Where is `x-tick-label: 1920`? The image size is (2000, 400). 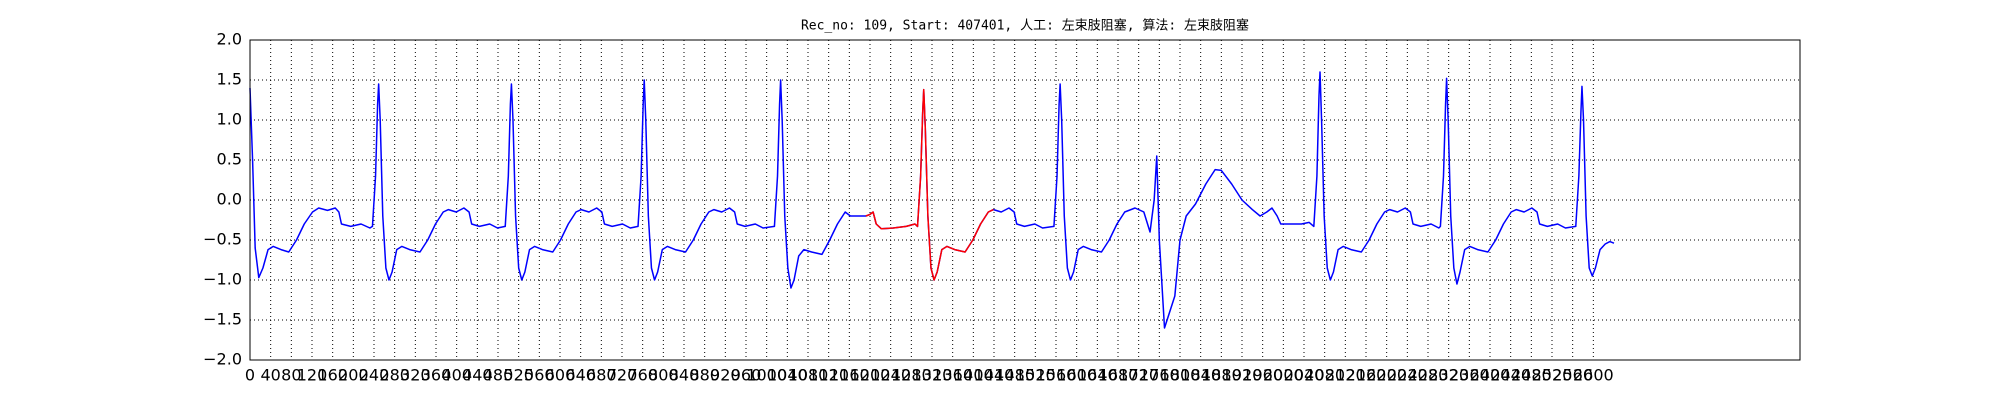
x-tick-label: 1920 is located at coordinates (1242, 375).